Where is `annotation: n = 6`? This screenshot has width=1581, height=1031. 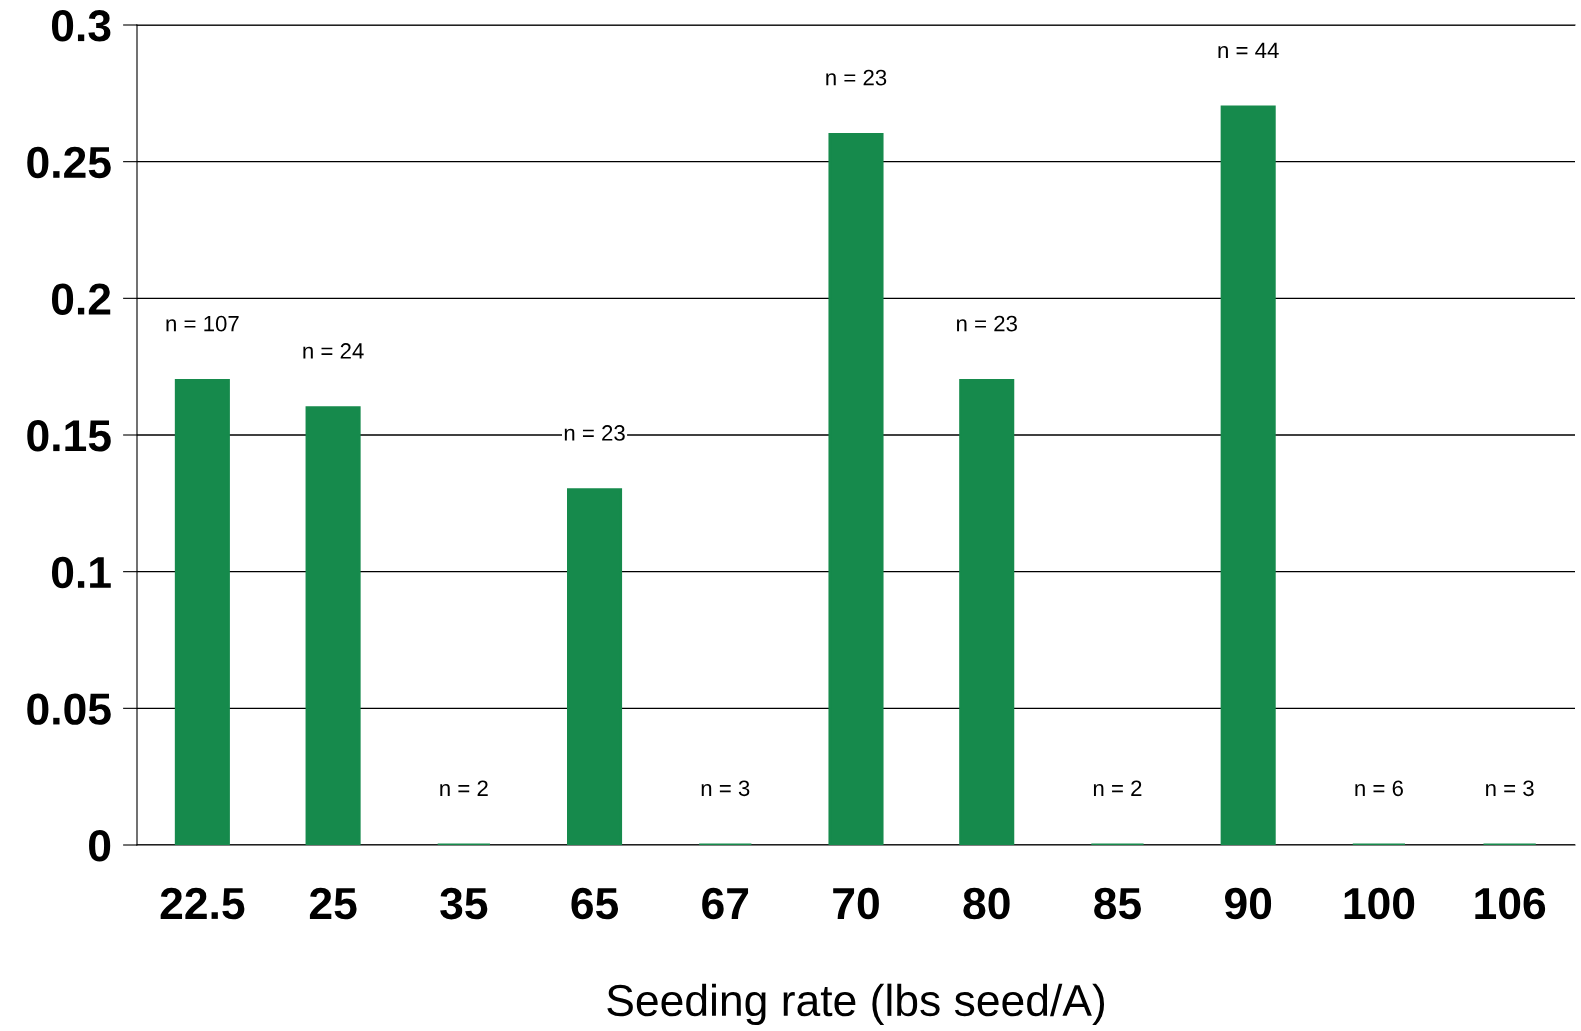 annotation: n = 6 is located at coordinates (1379, 788).